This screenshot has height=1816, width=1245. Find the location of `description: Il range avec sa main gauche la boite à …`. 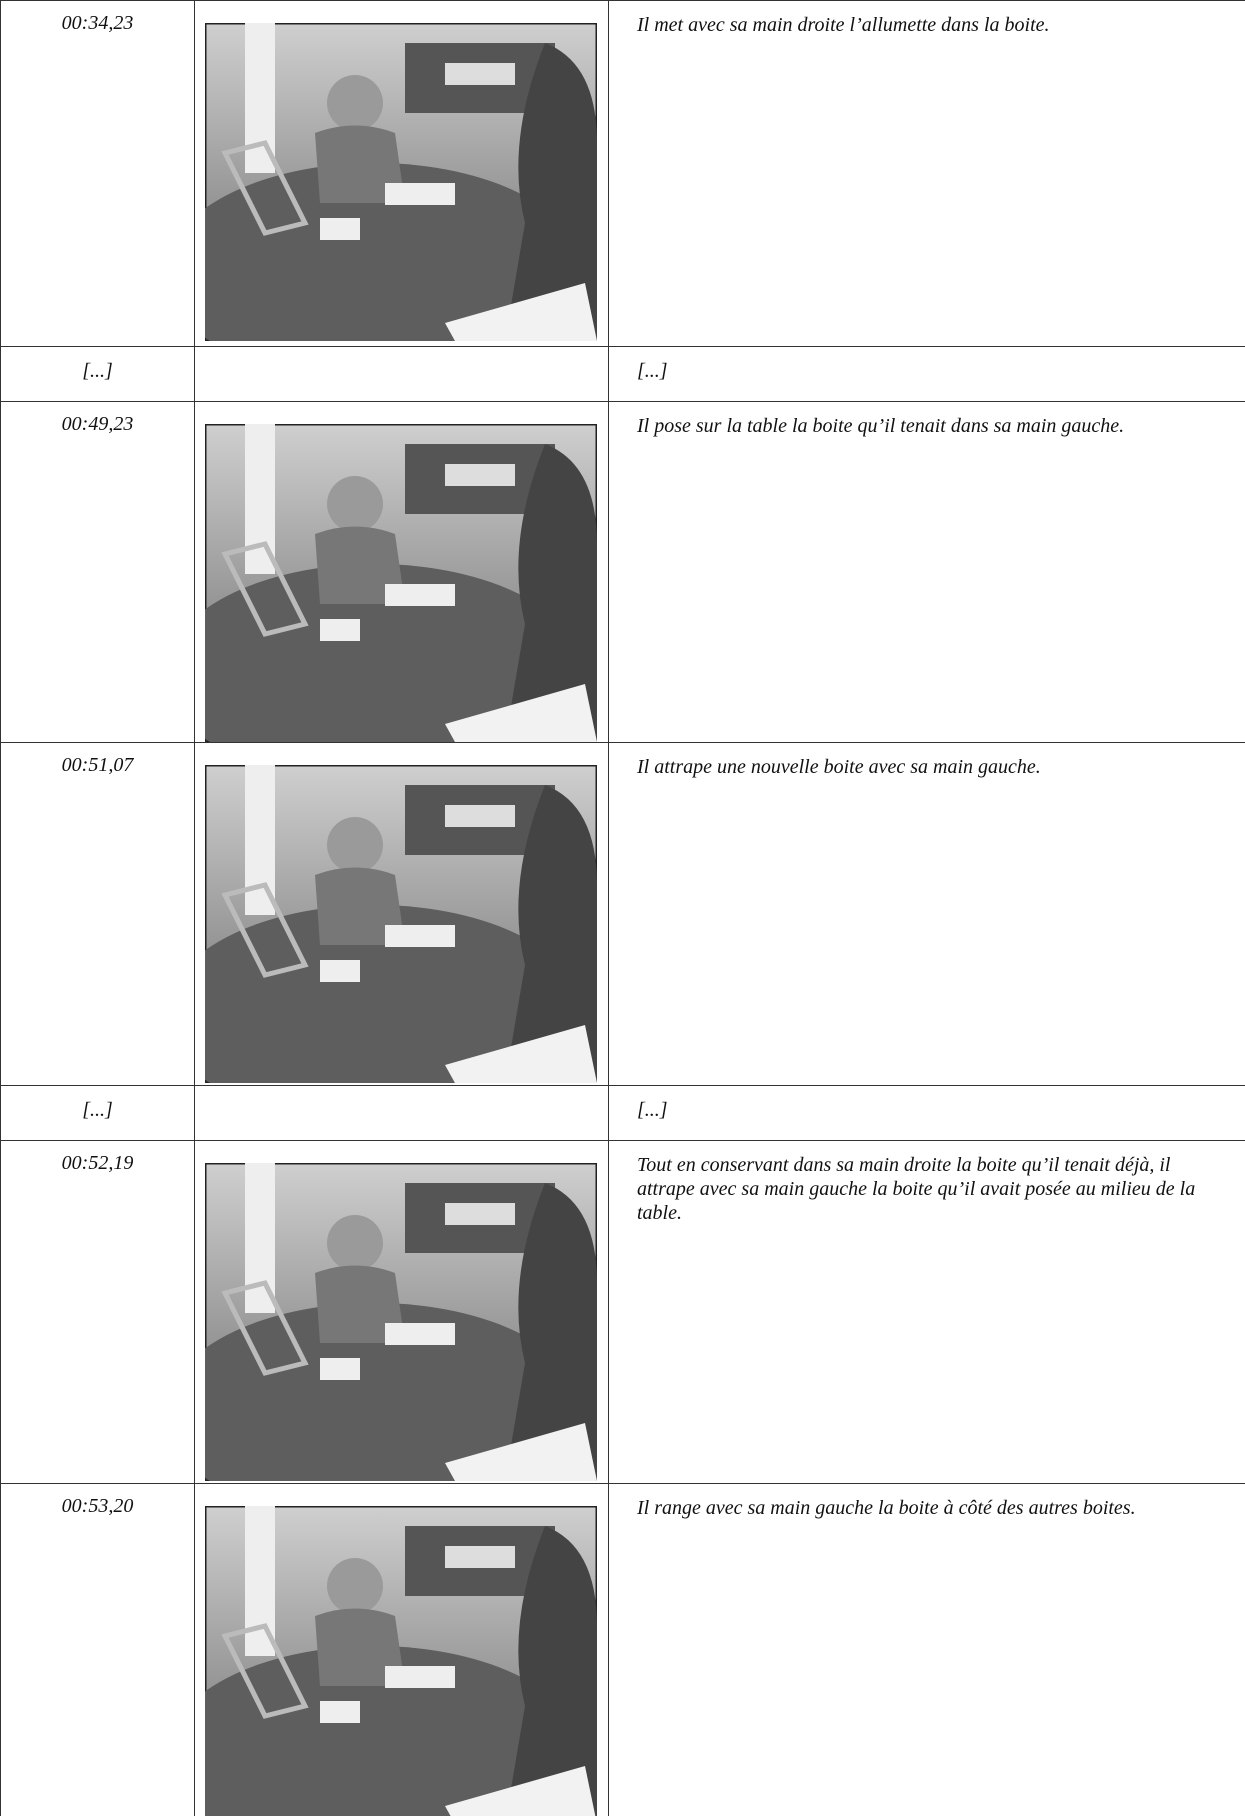

description: Il range avec sa main gauche la boite à … is located at coordinates (926, 1649).